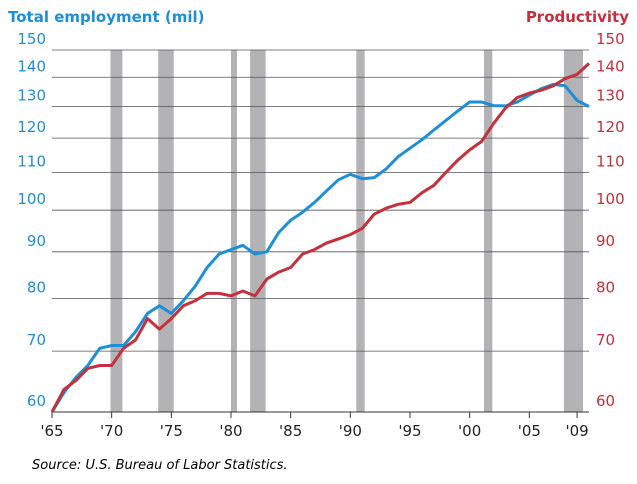 Image resolution: width=637 pixels, height=484 pixels. What do you see at coordinates (610, 127) in the screenshot?
I see `y2-tick-label: 120` at bounding box center [610, 127].